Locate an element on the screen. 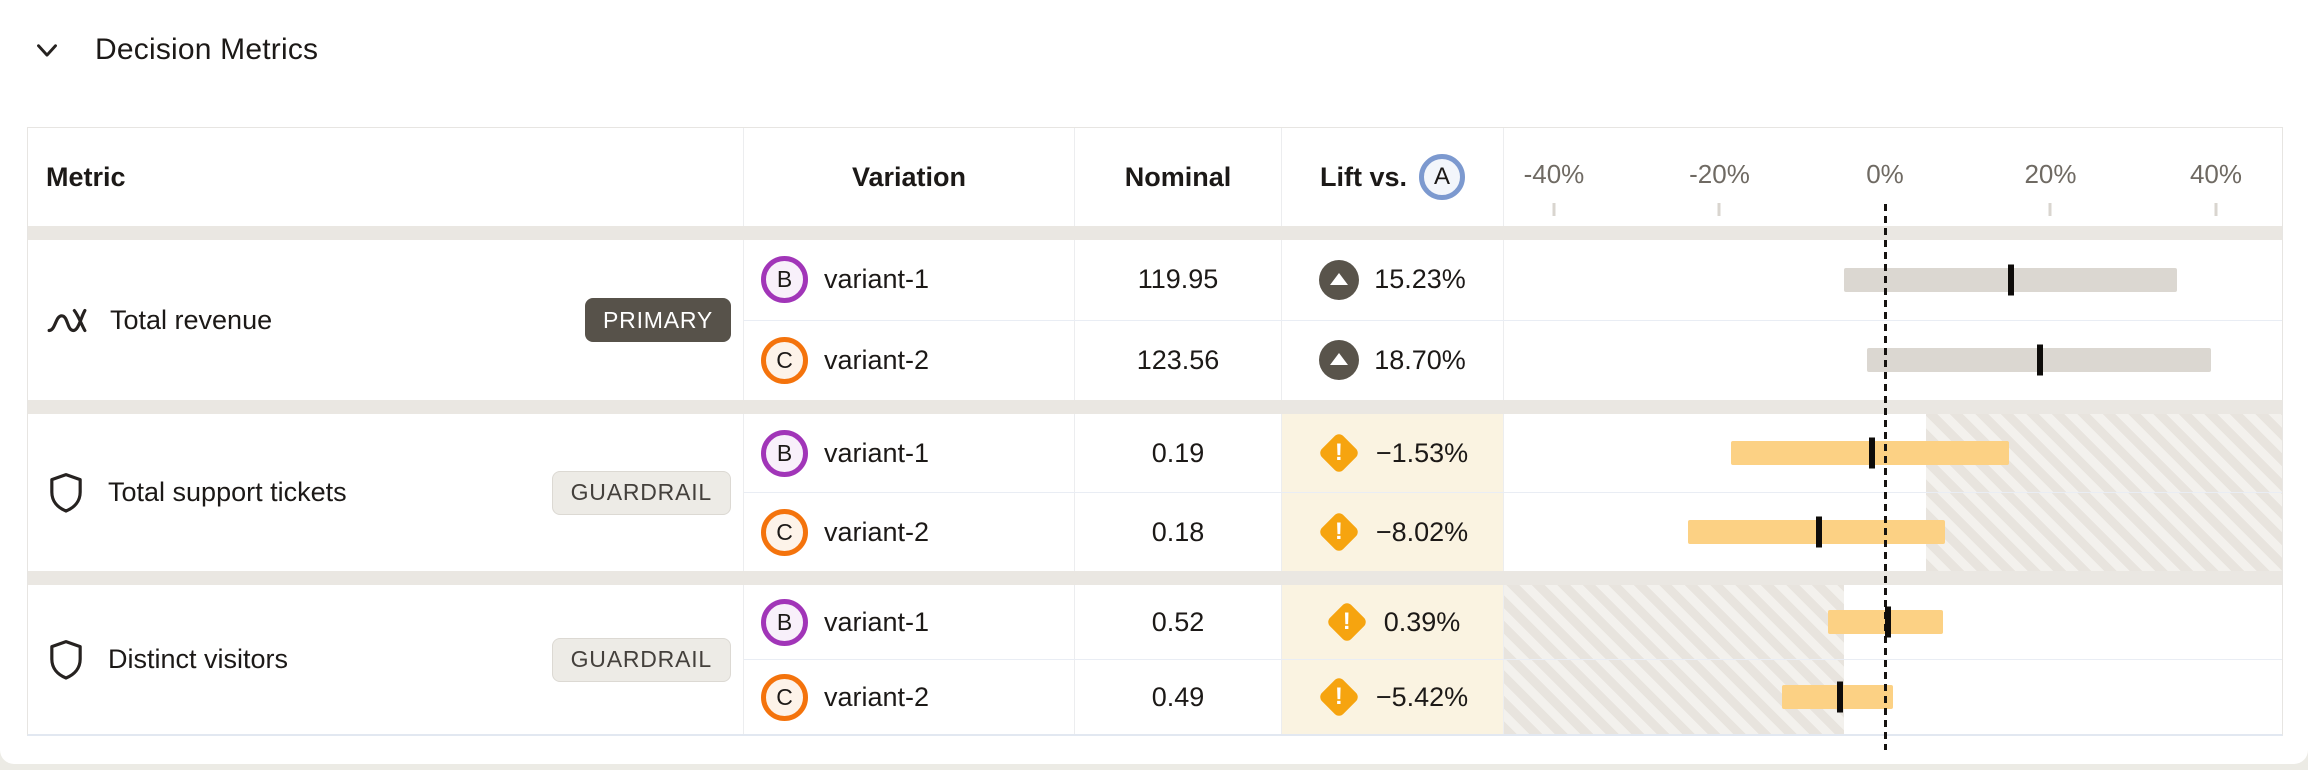 This screenshot has height=770, width=2308. axis-tick-label: 0% is located at coordinates (1885, 174).